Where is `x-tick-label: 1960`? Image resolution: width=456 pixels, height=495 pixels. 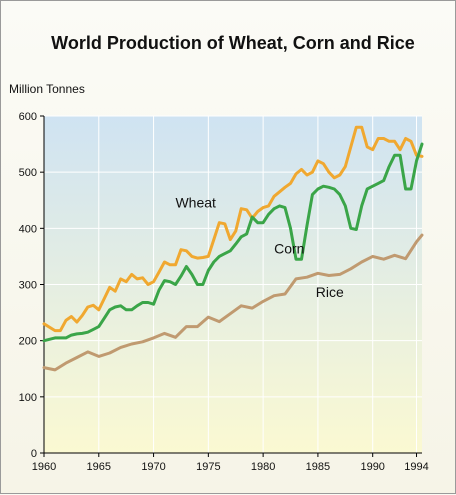
x-tick-label: 1960 is located at coordinates (44, 467).